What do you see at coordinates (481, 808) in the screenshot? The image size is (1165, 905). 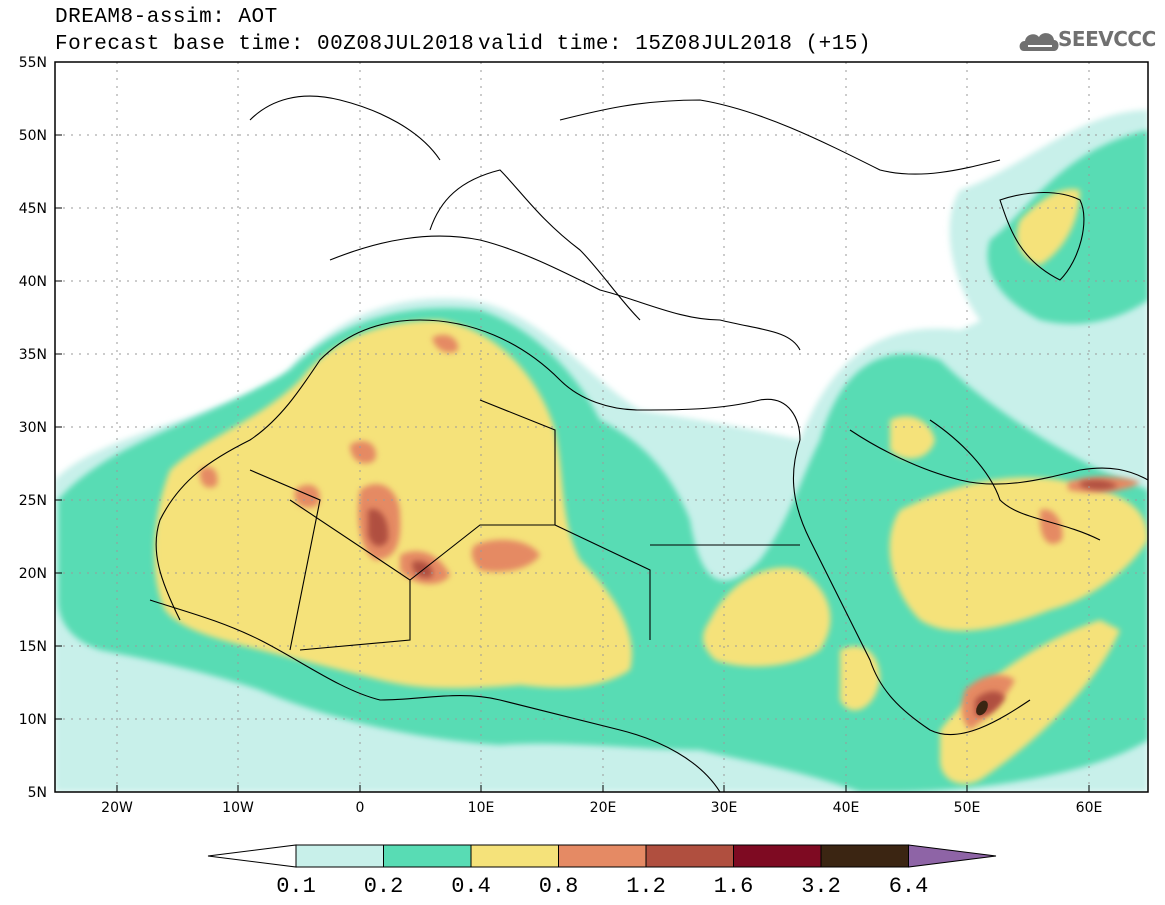 I see `lon-label: 10E` at bounding box center [481, 808].